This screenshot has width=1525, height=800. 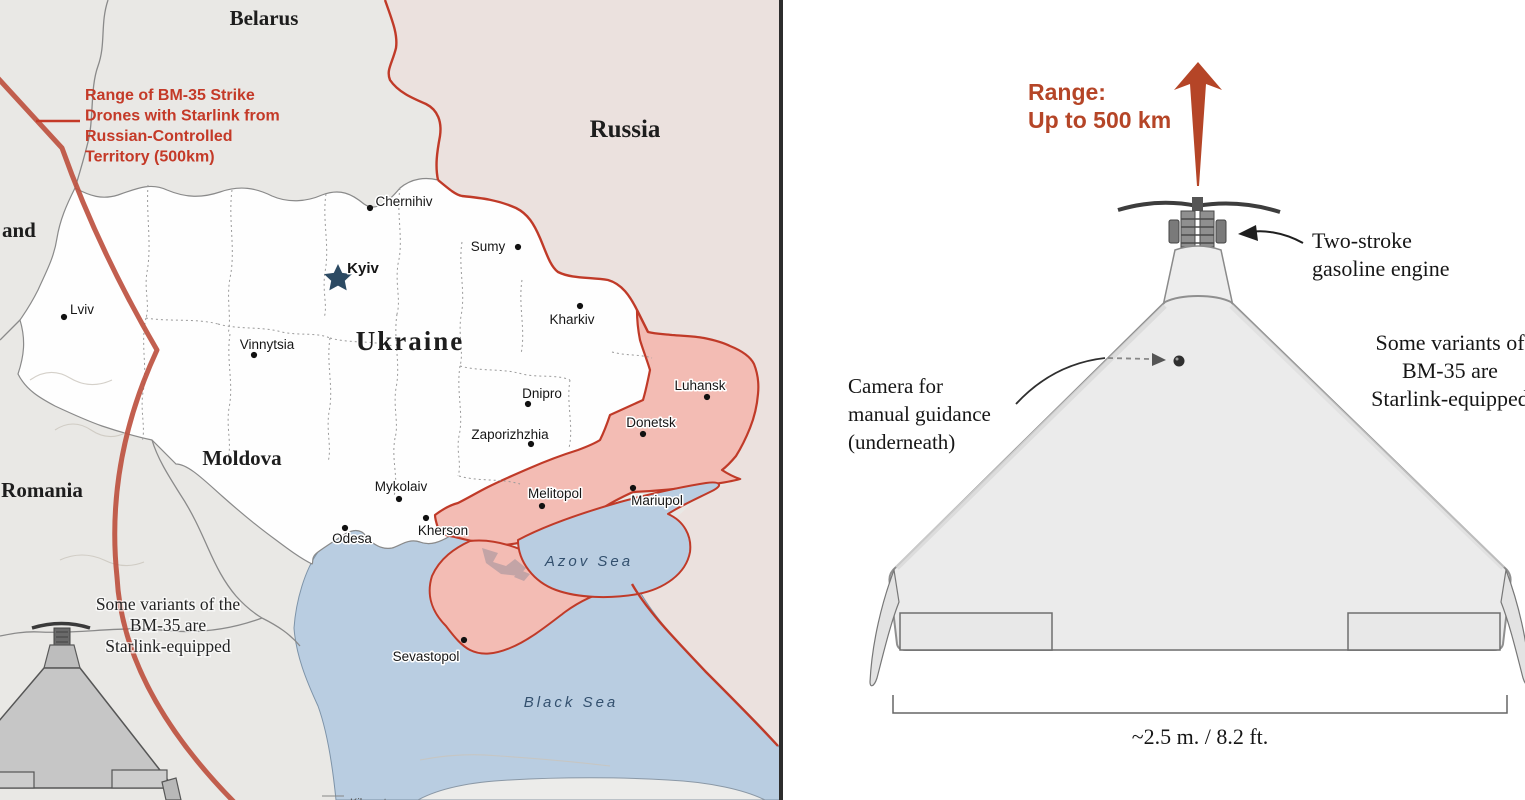 I want to click on svg-text: Sevastopol, so click(x=426, y=656).